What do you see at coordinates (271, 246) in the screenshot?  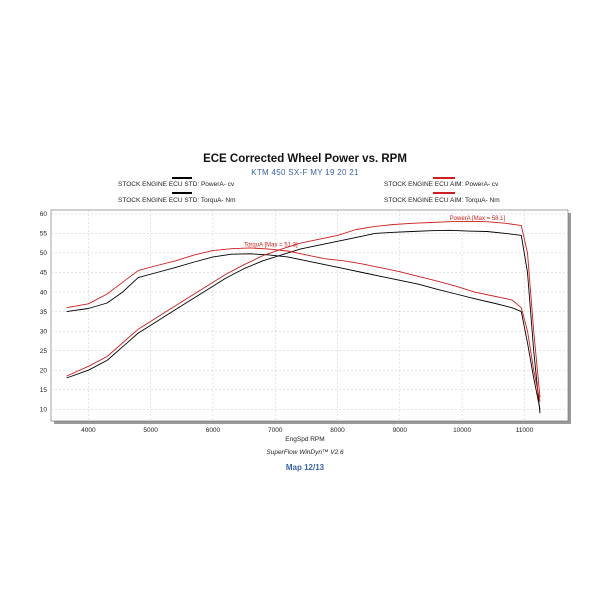 I see `annotation-1: TorquA [Max = 51.3]` at bounding box center [271, 246].